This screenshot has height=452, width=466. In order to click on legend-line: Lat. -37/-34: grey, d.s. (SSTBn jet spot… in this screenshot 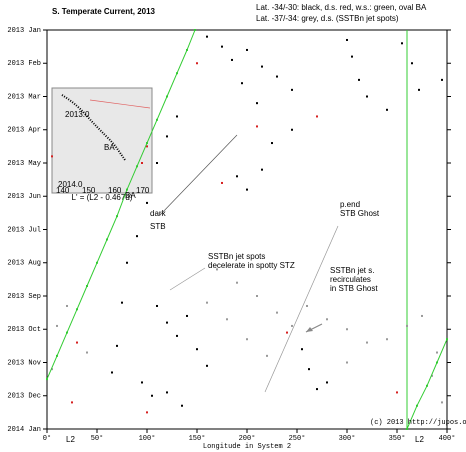, I will do `click(327, 18)`.